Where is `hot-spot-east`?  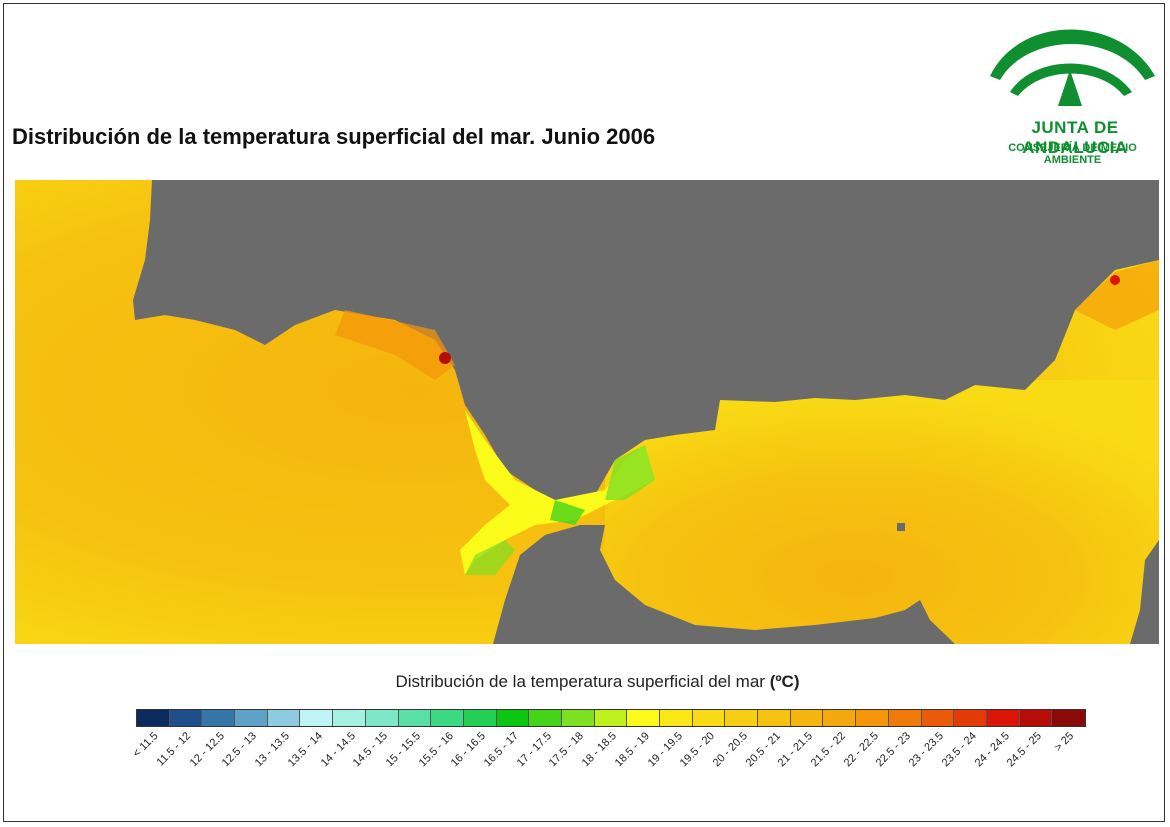 hot-spot-east is located at coordinates (1115, 280).